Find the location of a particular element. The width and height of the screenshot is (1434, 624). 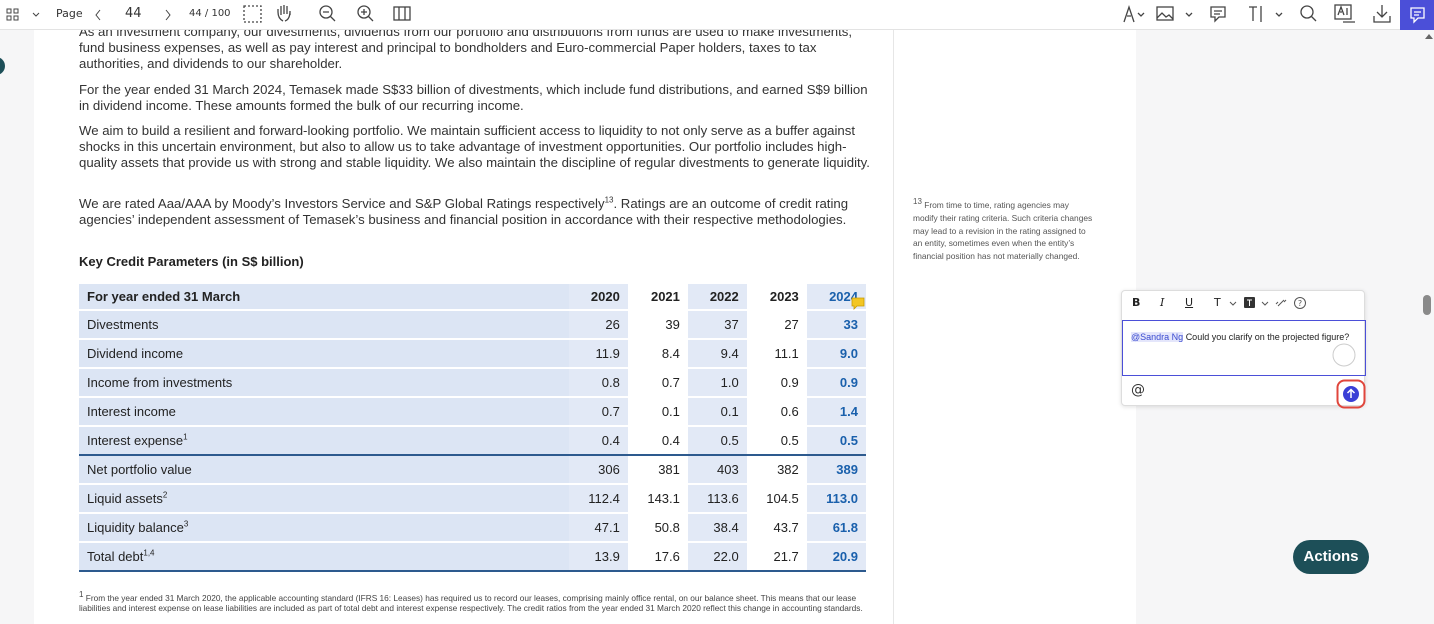

table-row: Interest income 0.7 0.1 0.1 0.6 1.4 is located at coordinates (472, 412).